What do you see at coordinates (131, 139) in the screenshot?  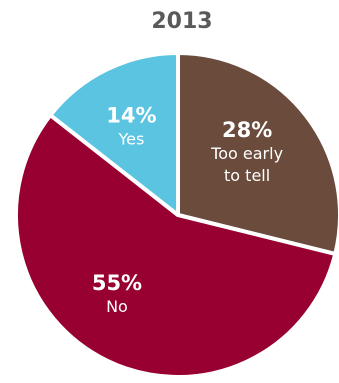 I see `slice-category-label: Yes` at bounding box center [131, 139].